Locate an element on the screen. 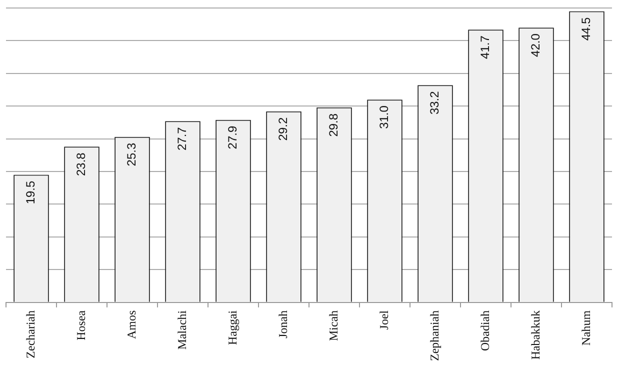 The width and height of the screenshot is (620, 368). data-label: 27.7 is located at coordinates (182, 138).